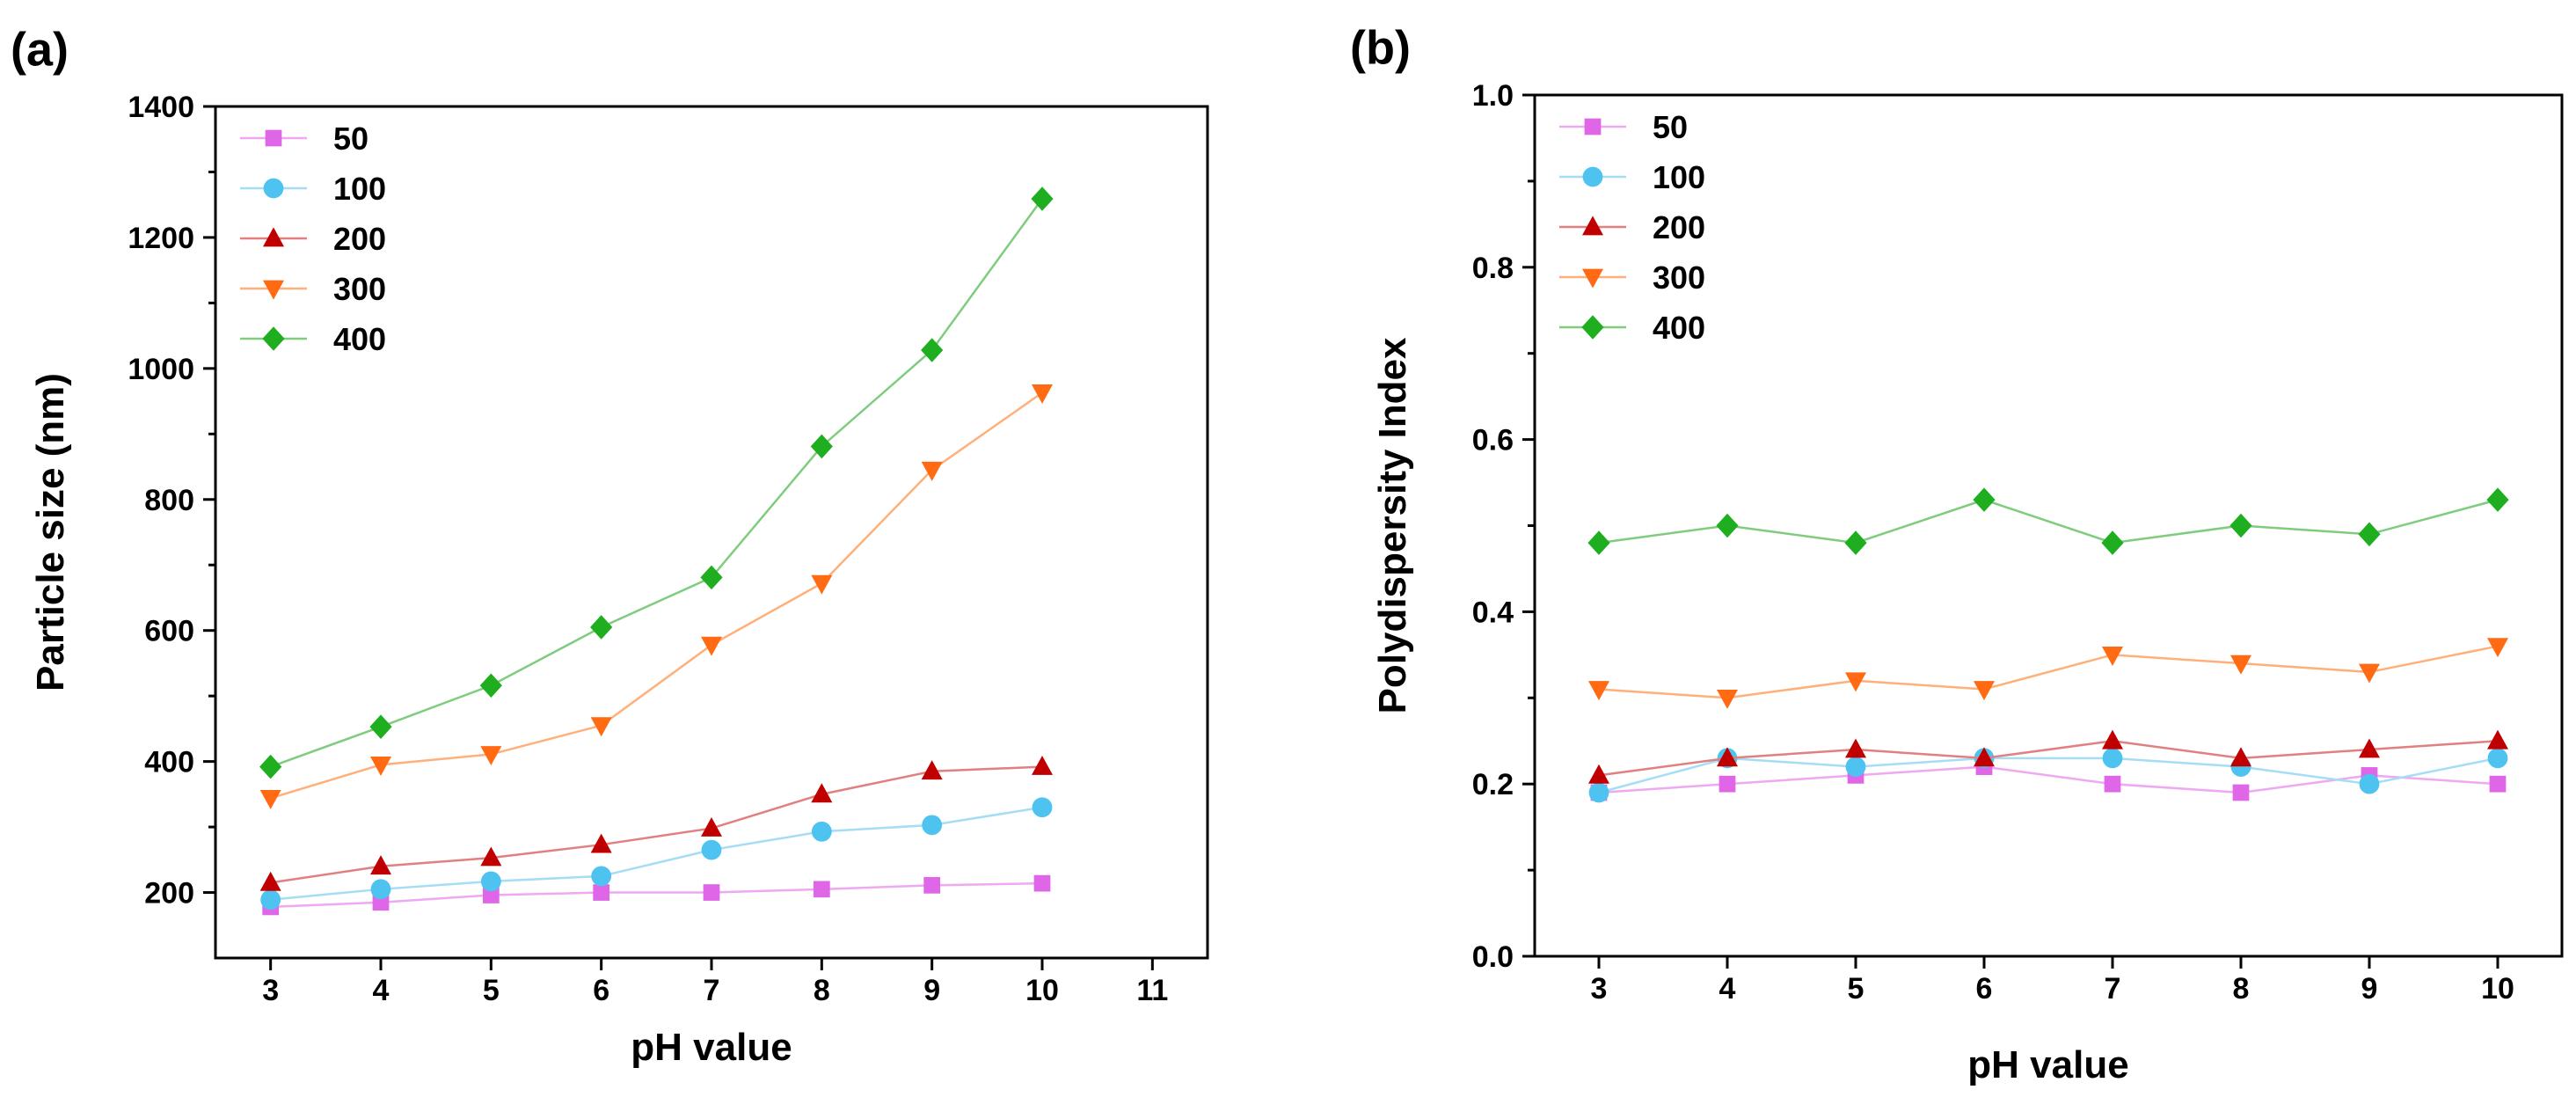  What do you see at coordinates (2047, 1064) in the screenshot?
I see `x-axis-title: pH value` at bounding box center [2047, 1064].